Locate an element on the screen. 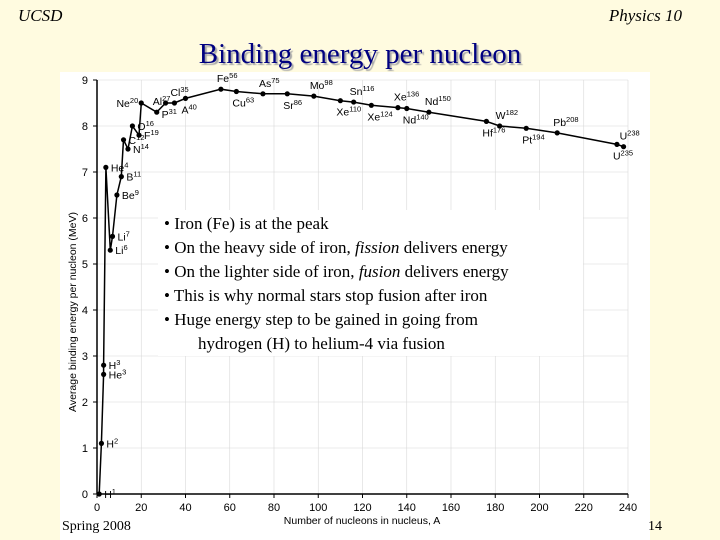 This screenshot has width=720, height=540. isotope-mass-number: 56 is located at coordinates (233, 76).